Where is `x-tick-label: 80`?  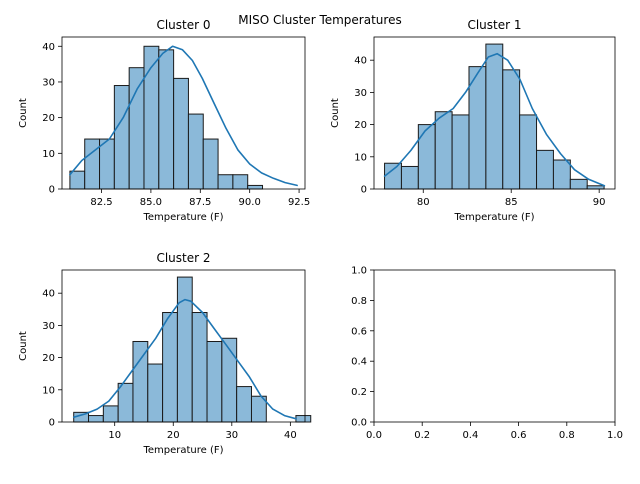
x-tick-label: 80 is located at coordinates (423, 202).